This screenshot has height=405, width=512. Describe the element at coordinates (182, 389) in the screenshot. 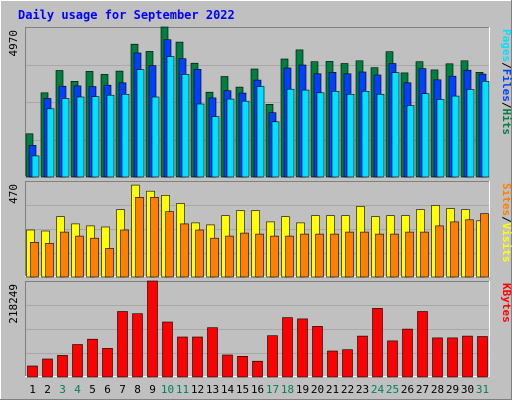

I see `x-tick-label: 11` at that location.